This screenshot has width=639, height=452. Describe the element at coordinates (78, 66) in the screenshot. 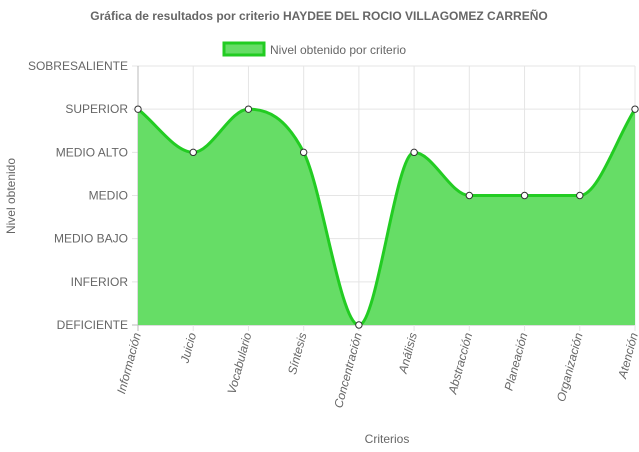

I see `y-tick-label: SOBRESALIENTE` at that location.